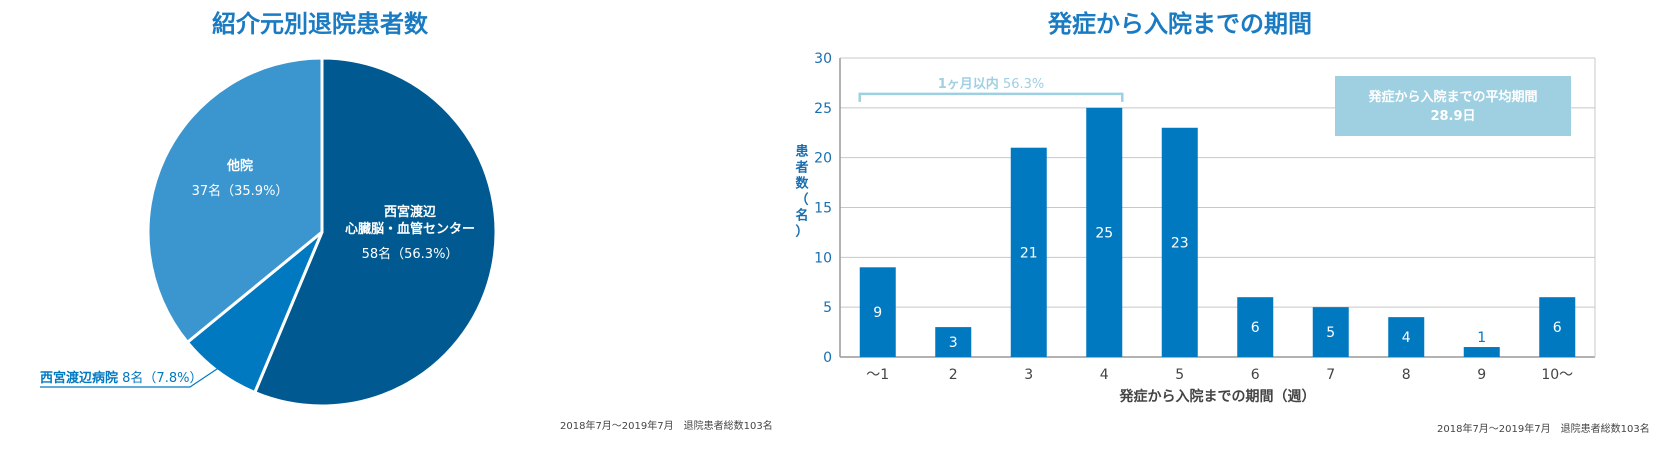 Image resolution: width=1661 pixels, height=467 pixels. Describe the element at coordinates (1255, 375) in the screenshot. I see `x-tick-label-5: 6` at that location.